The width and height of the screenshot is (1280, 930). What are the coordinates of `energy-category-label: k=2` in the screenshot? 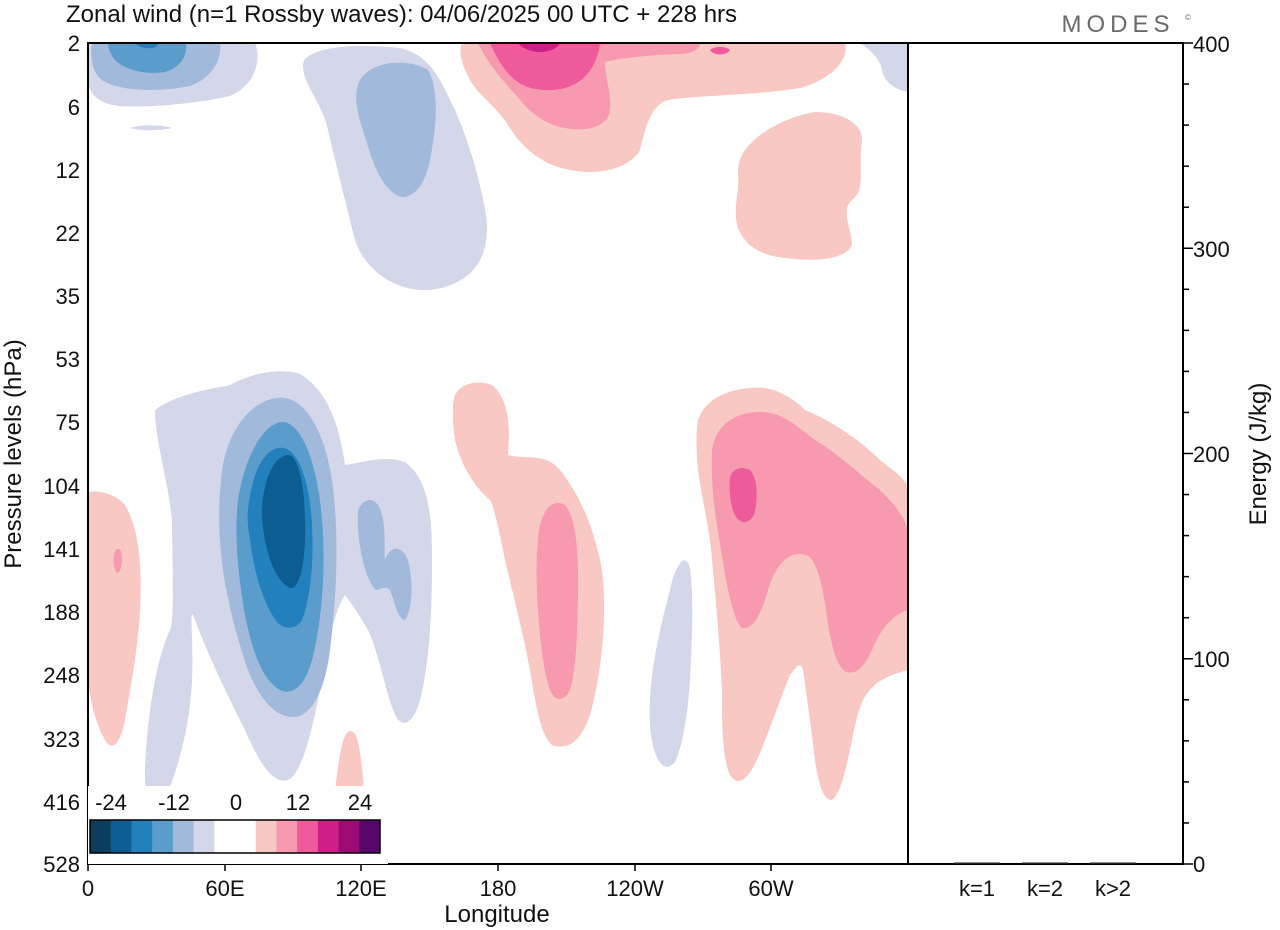 It's located at (1045, 888).